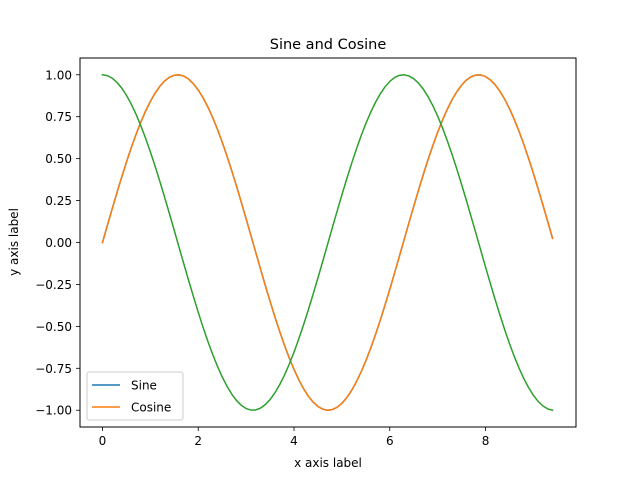 The width and height of the screenshot is (640, 484). I want to click on legend-entries: Sine Cosine, so click(131, 397).